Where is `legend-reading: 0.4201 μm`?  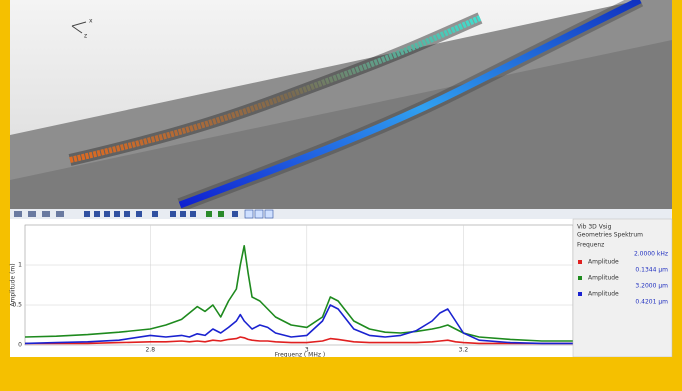
legend-reading: 0.4201 μm is located at coordinates (651, 302).